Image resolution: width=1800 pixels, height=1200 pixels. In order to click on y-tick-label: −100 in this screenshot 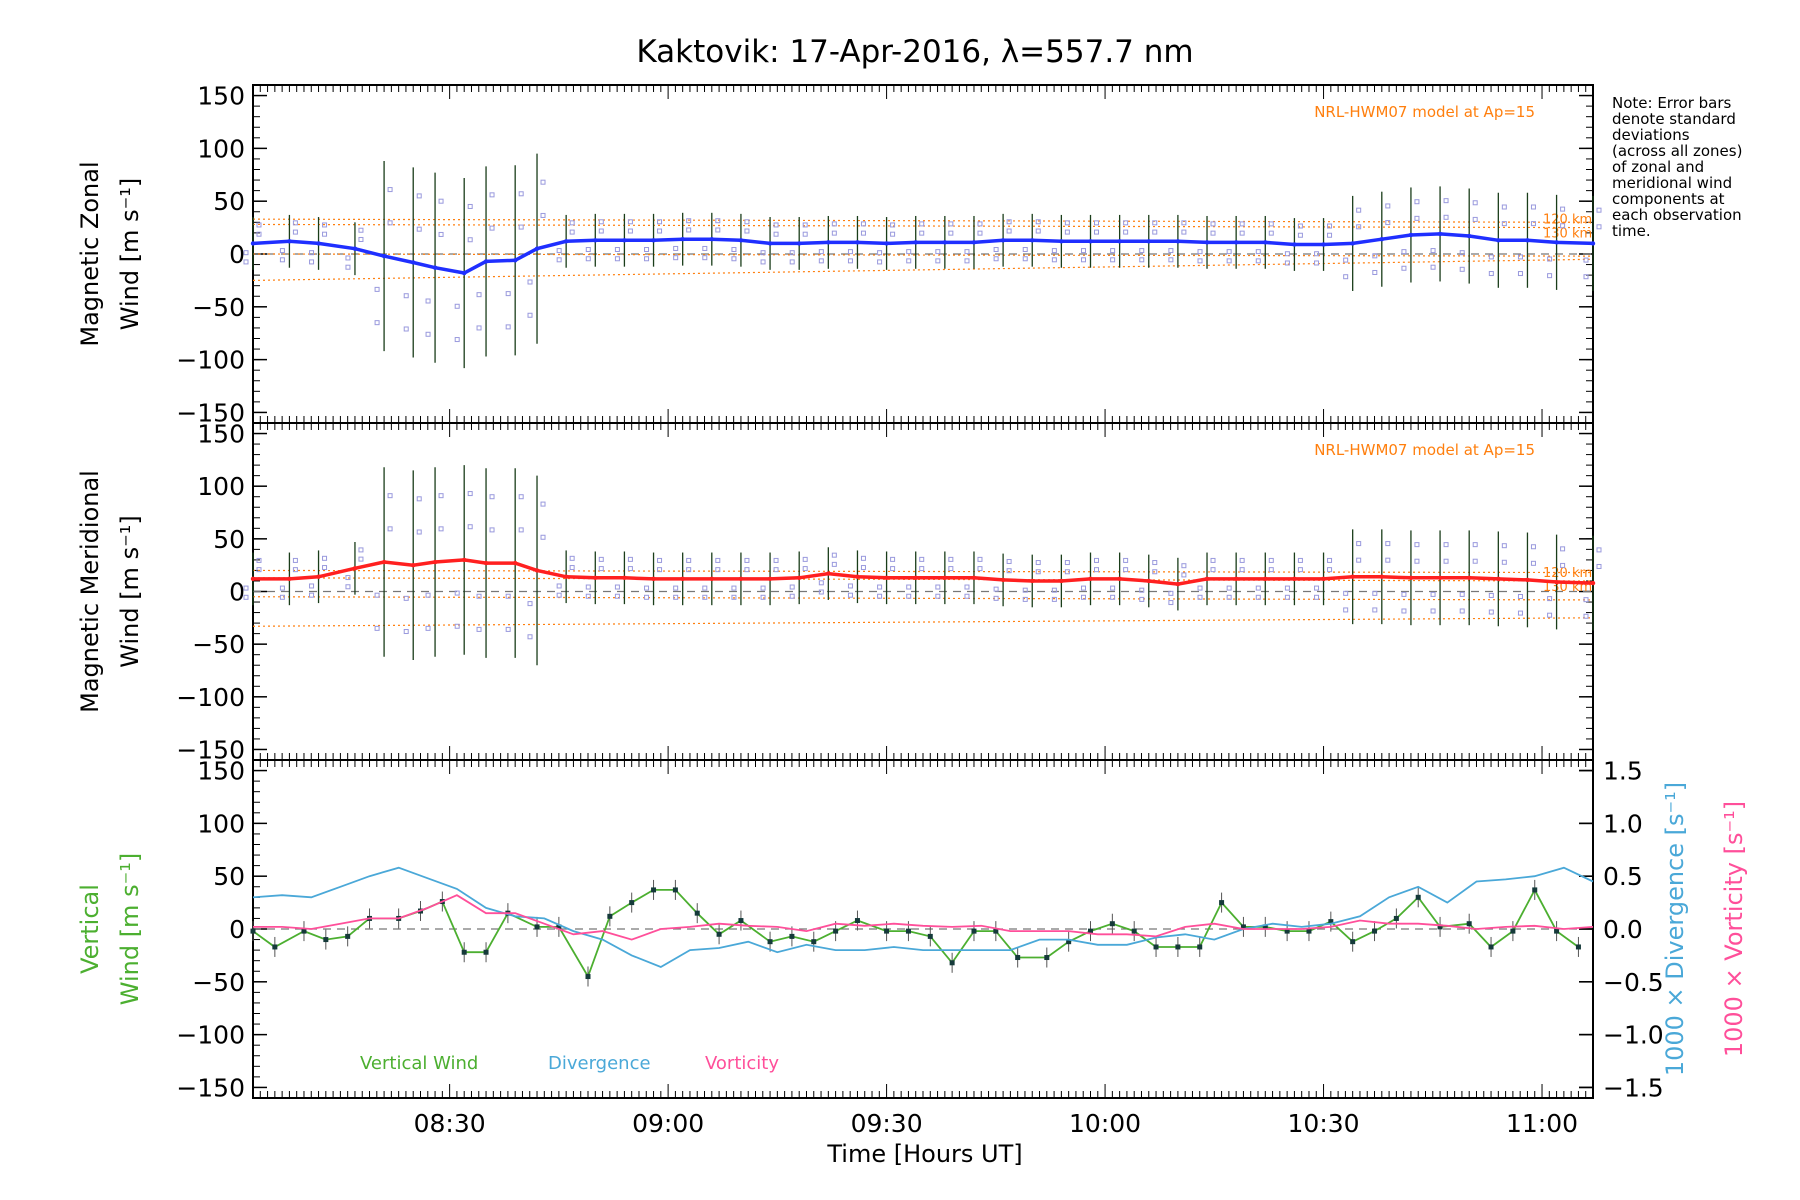, I will do `click(210, 1035)`.